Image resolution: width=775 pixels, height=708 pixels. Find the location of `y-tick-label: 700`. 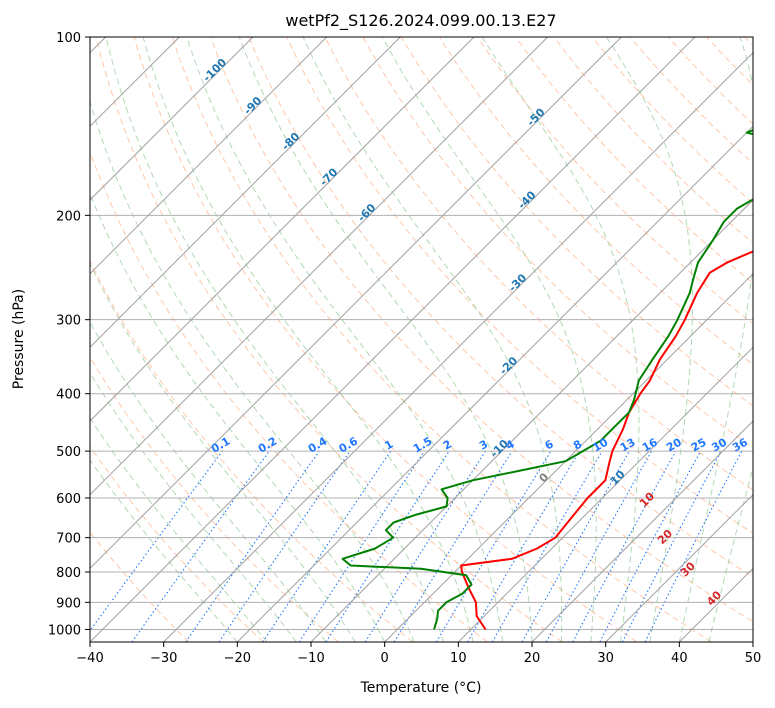

y-tick-label: 700 is located at coordinates (68, 539).